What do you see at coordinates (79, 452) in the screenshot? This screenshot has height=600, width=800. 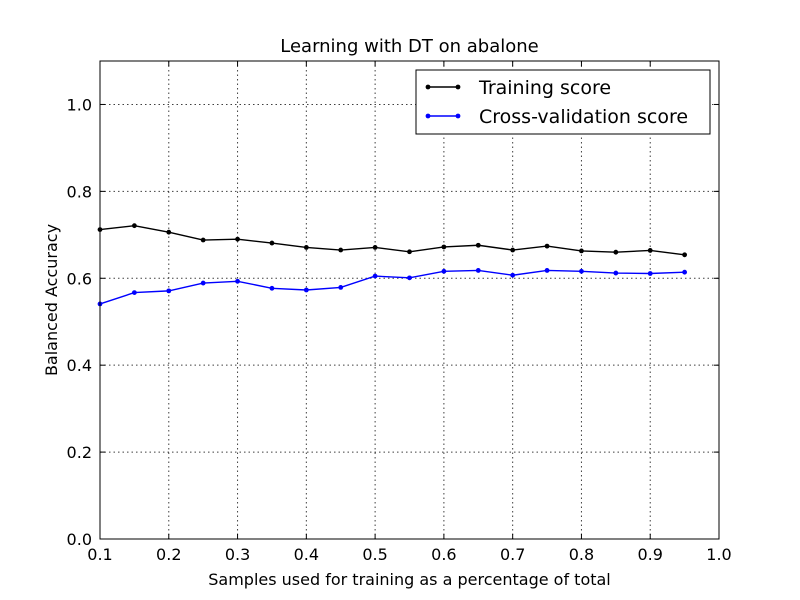 I see `y-tick-label: 0.2` at bounding box center [79, 452].